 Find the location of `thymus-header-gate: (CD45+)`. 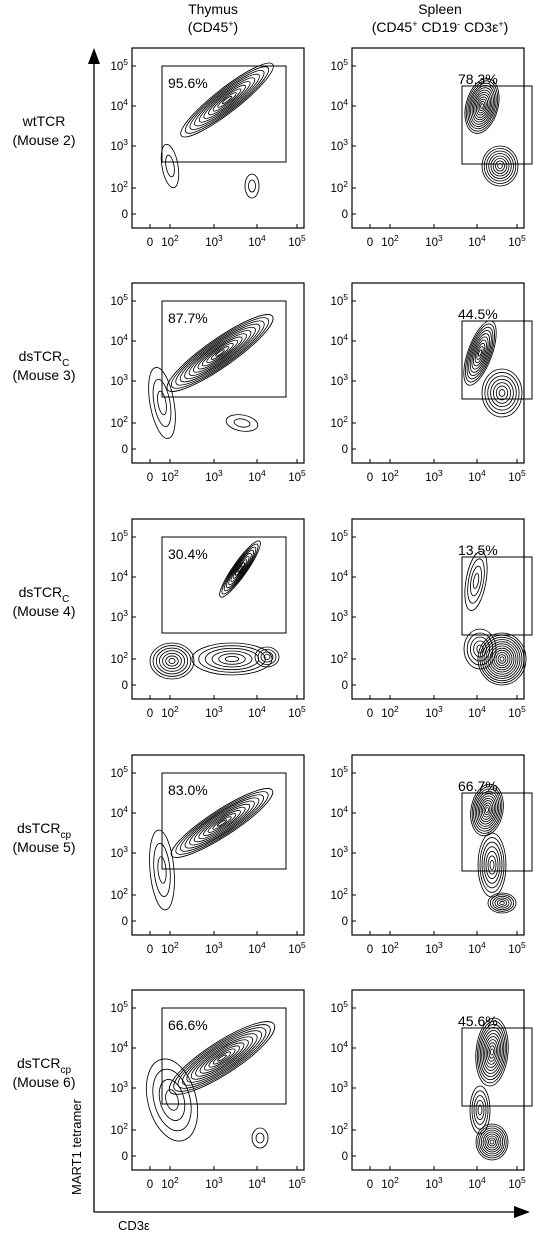

thymus-header-gate: (CD45+) is located at coordinates (213, 27).